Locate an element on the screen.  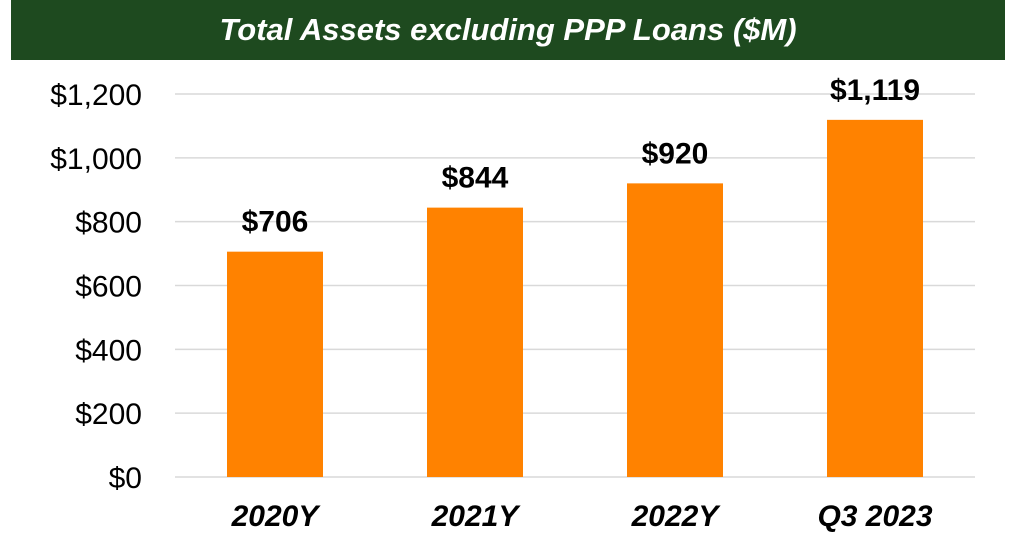
x-category-label: 2021Y is located at coordinates (476, 516).